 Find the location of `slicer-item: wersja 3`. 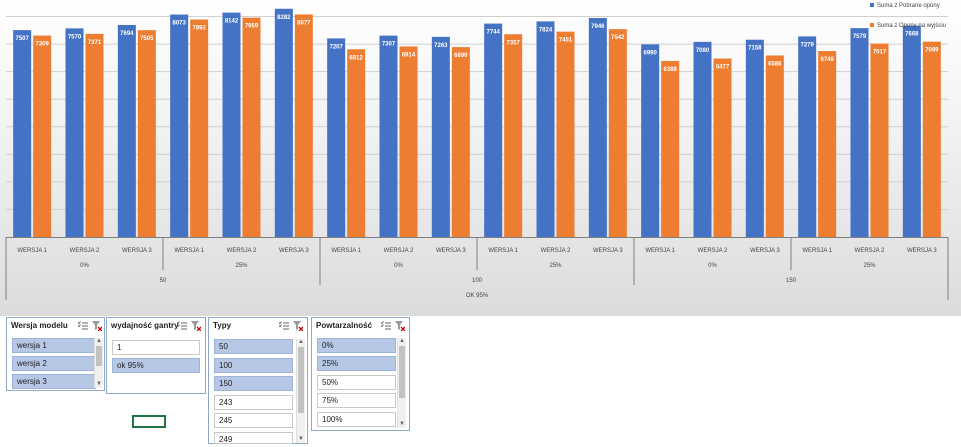

slicer-item: wersja 3 is located at coordinates (54, 381).